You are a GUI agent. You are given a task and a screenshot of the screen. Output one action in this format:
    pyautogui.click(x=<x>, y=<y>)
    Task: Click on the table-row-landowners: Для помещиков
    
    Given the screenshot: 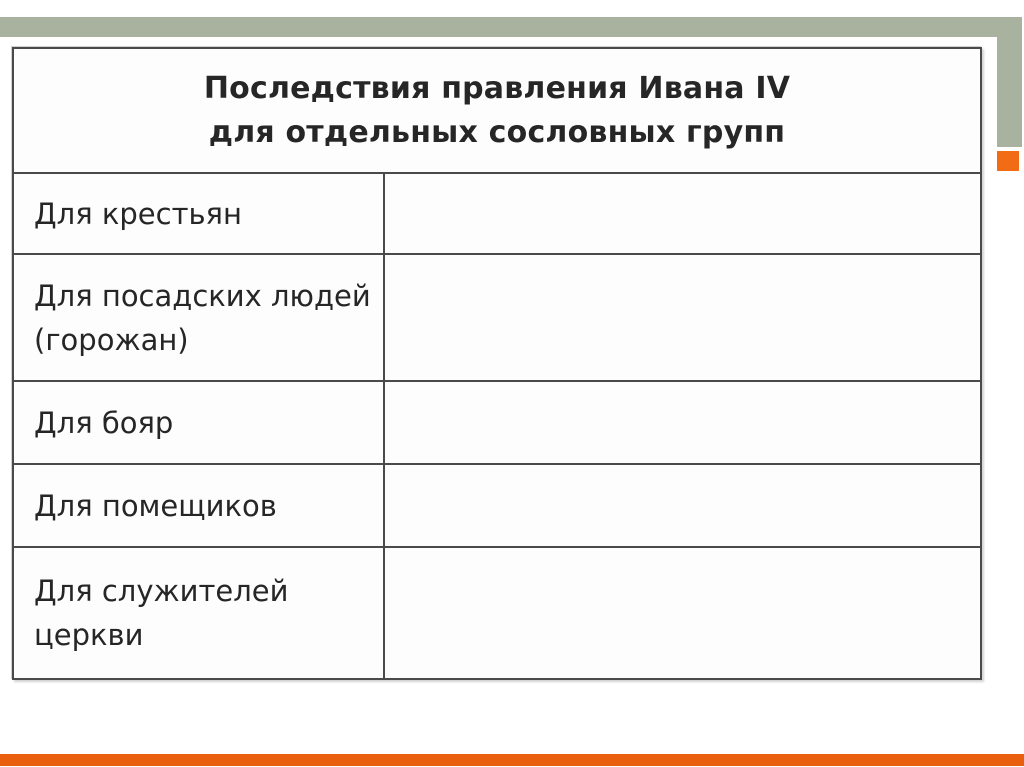 What is the action you would take?
    pyautogui.click(x=497, y=504)
    